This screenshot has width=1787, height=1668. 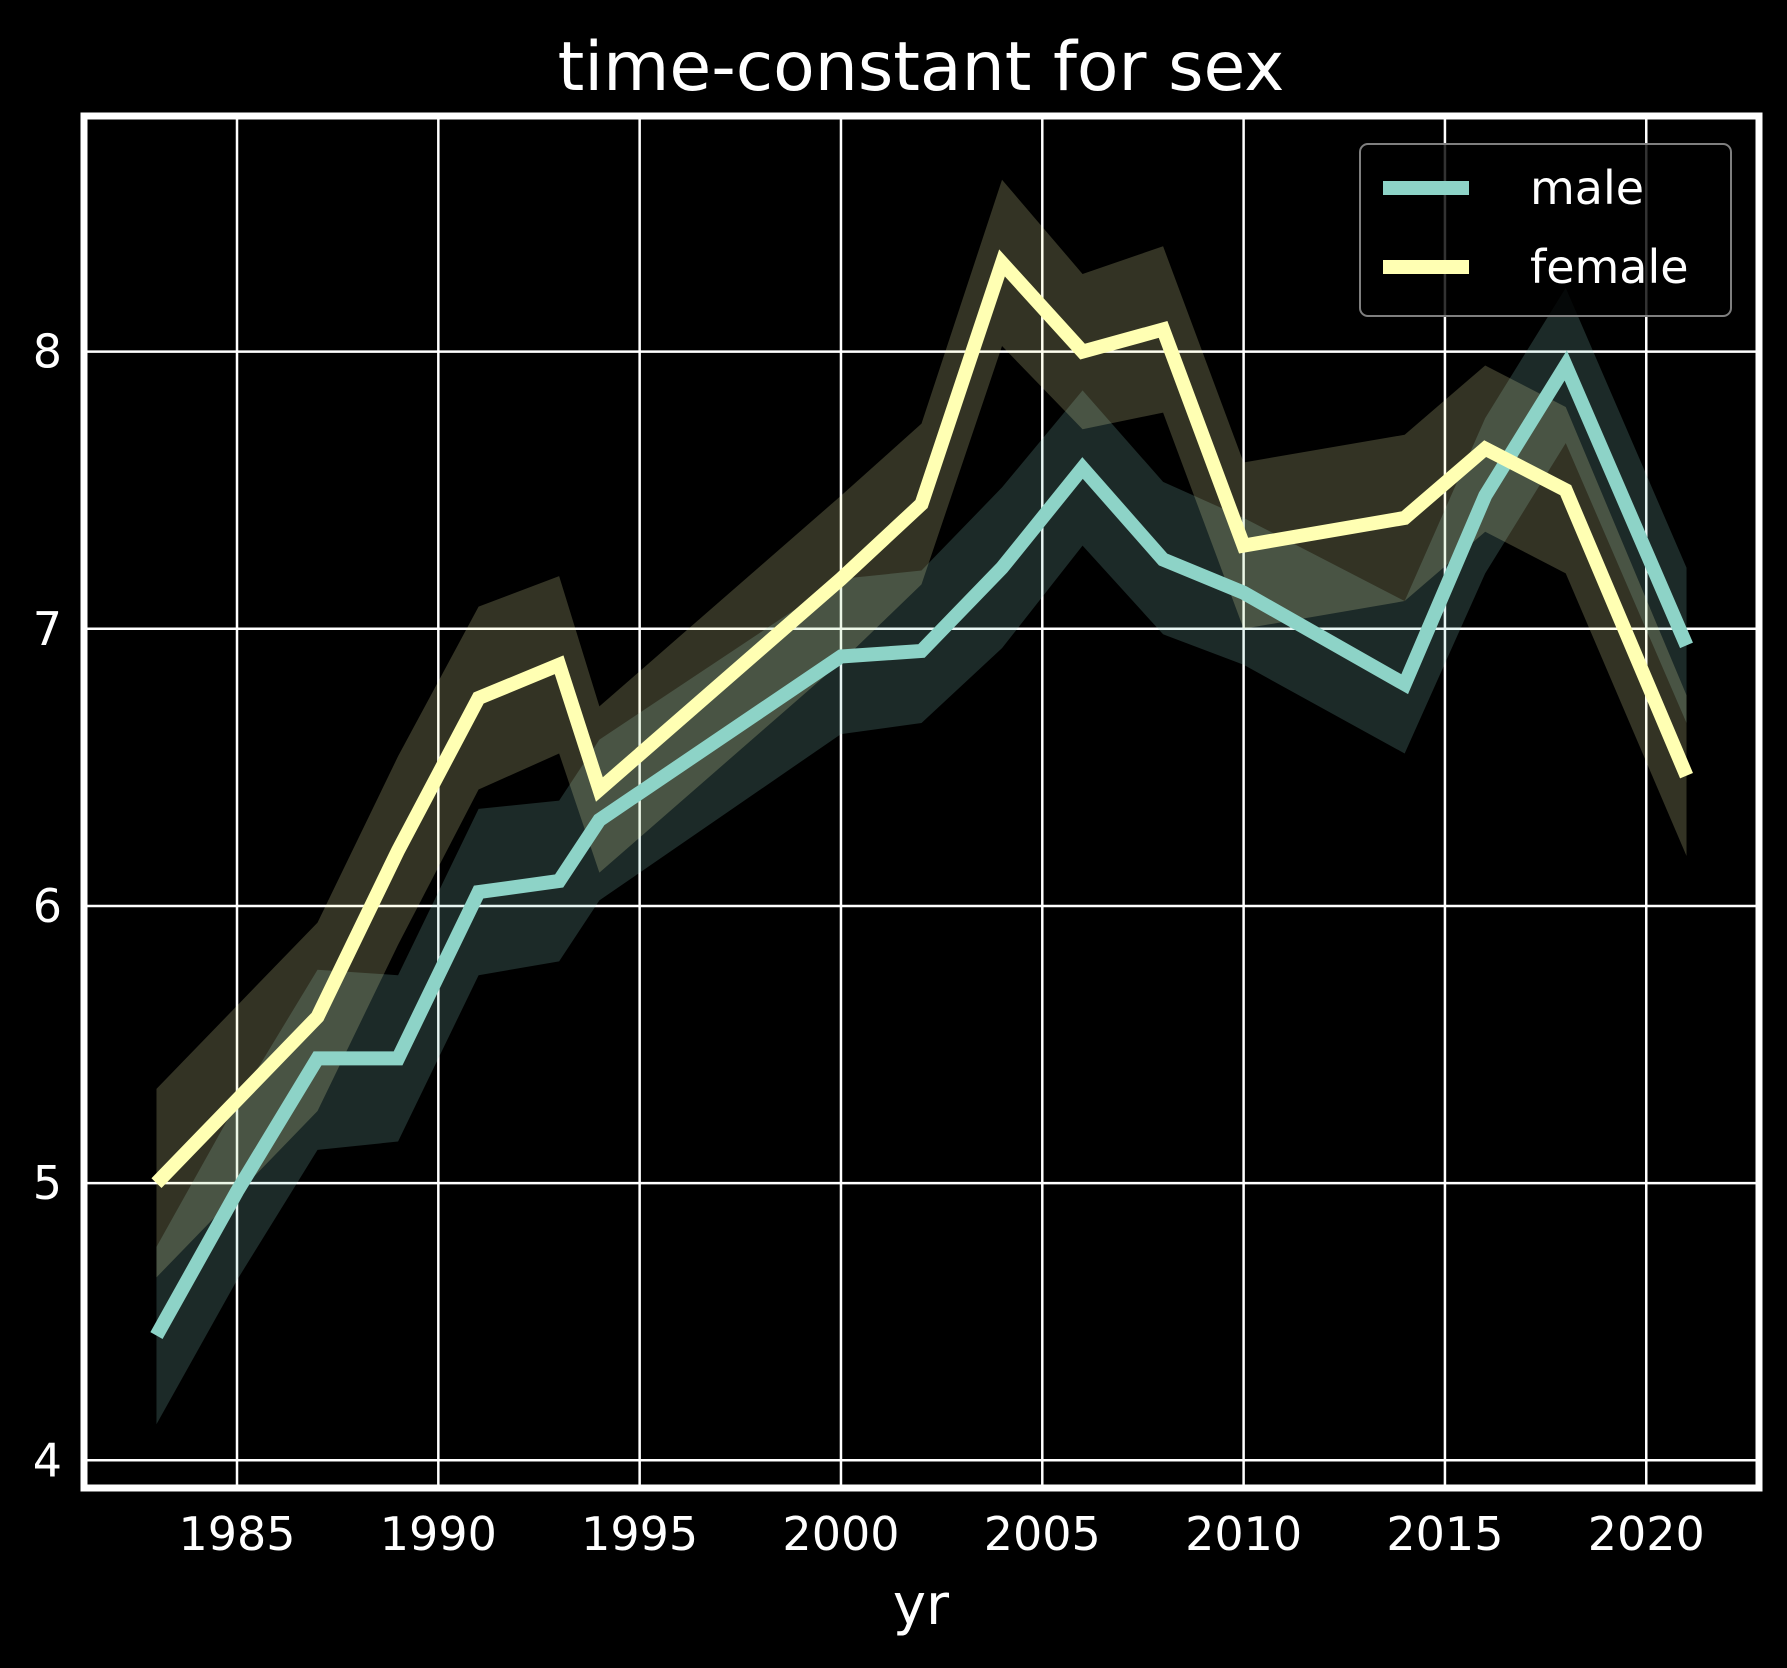 What do you see at coordinates (941, 1534) in the screenshot?
I see `x-tick-labels: 1985 1990 1995 2000 2005 2010 2015 2020` at bounding box center [941, 1534].